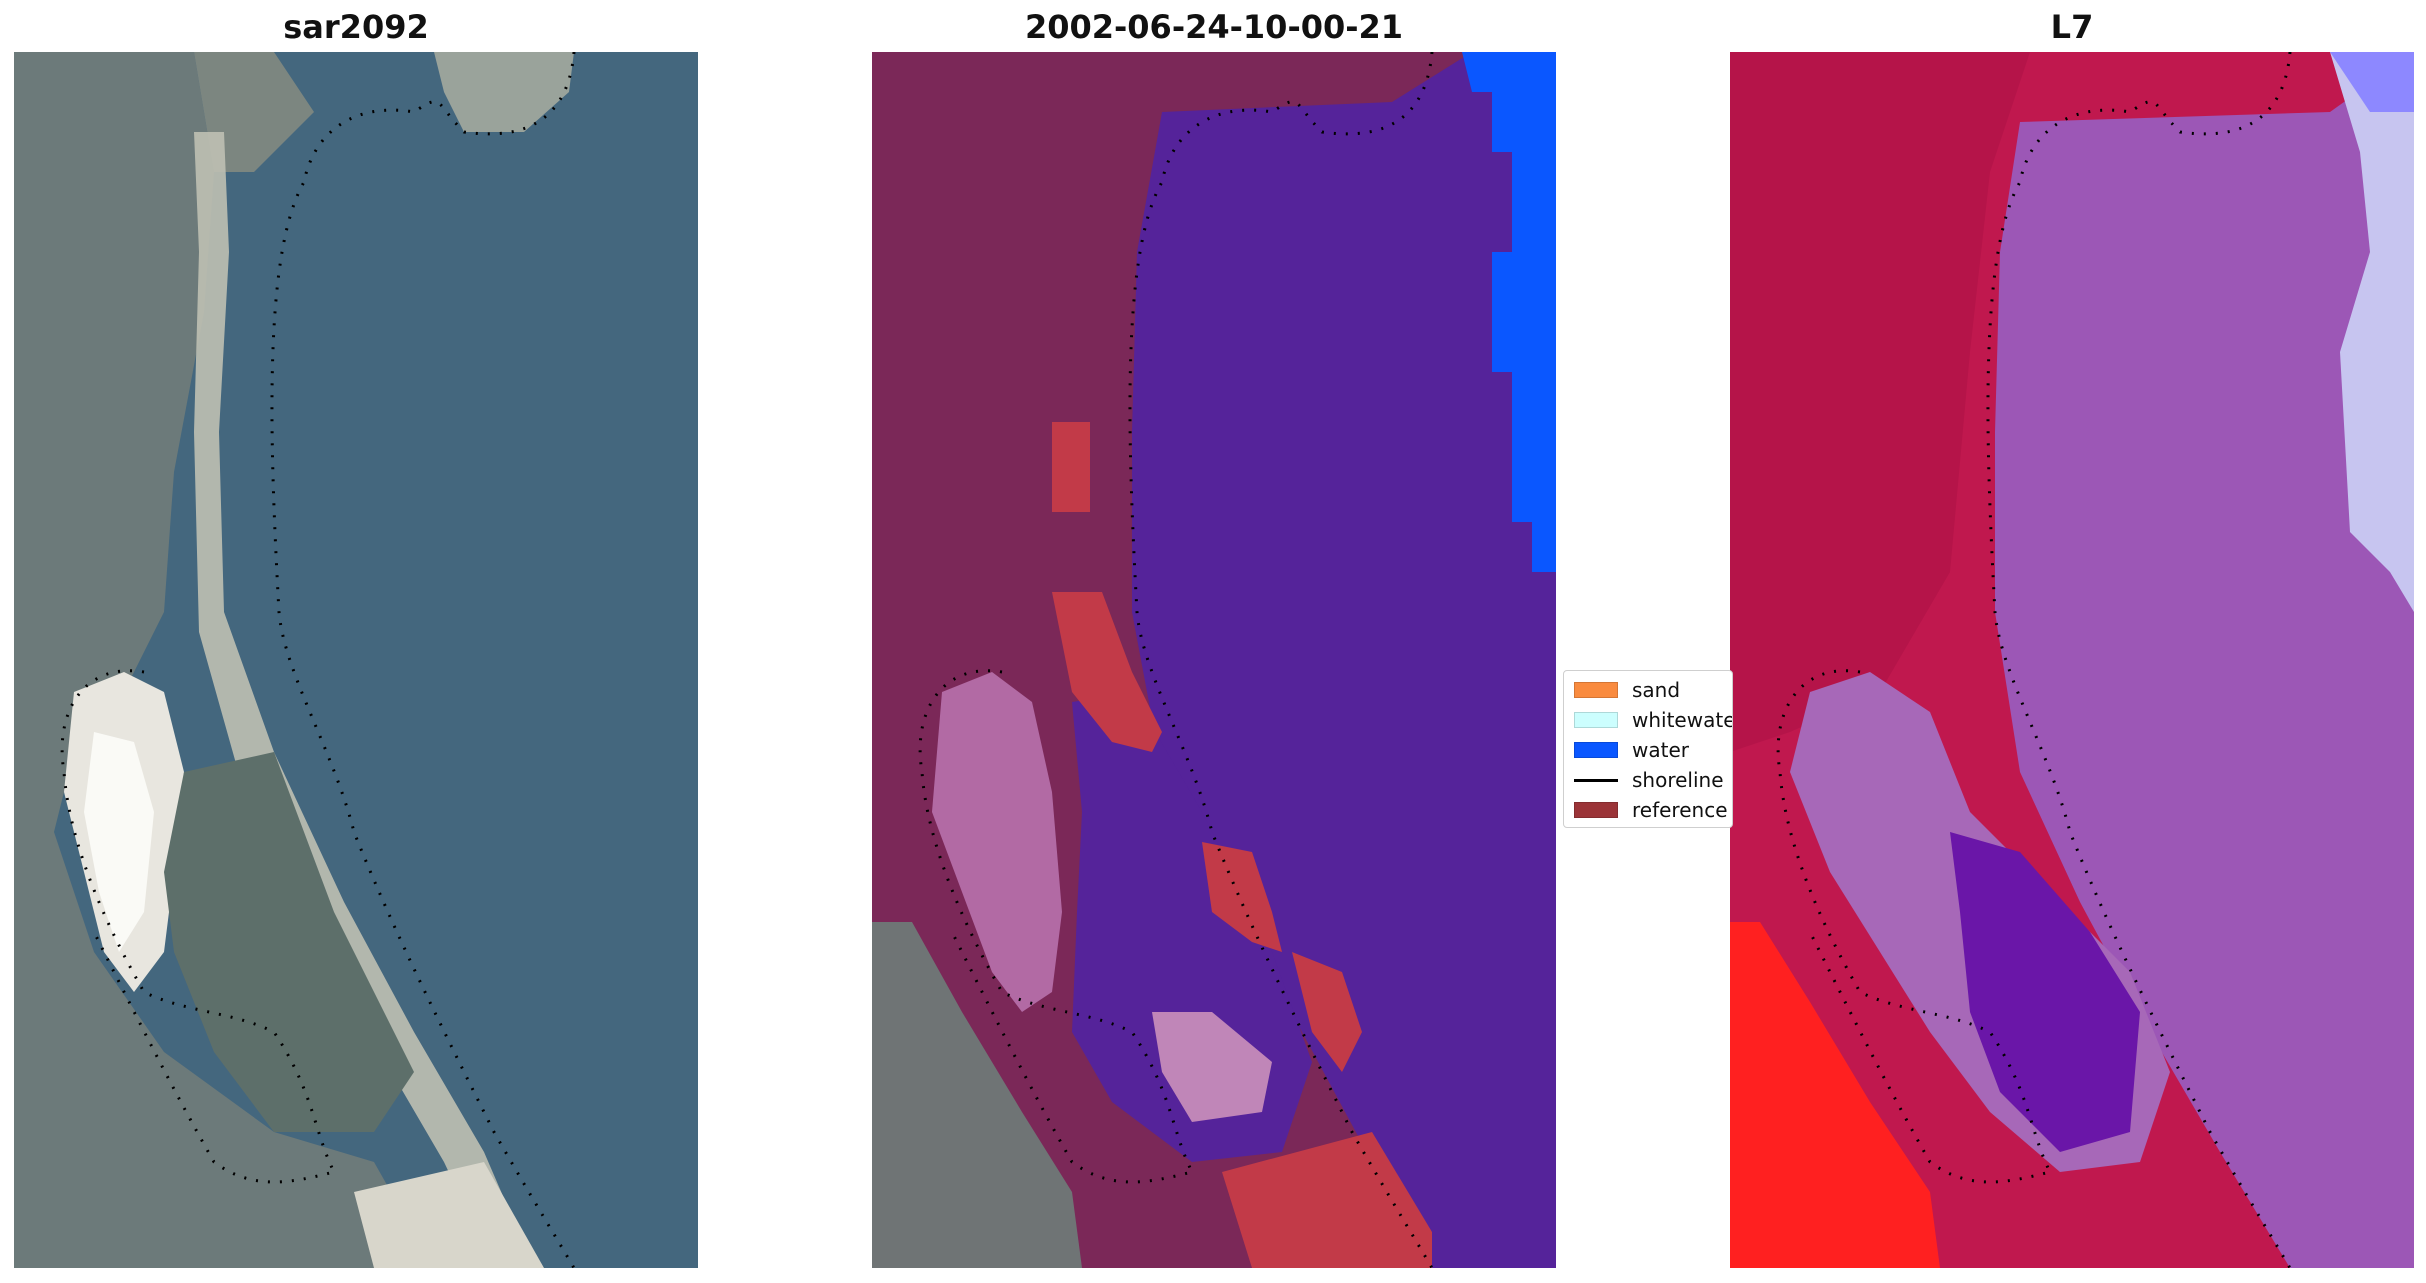  Describe the element at coordinates (1596, 690) in the screenshot. I see `sand-swatch` at that location.